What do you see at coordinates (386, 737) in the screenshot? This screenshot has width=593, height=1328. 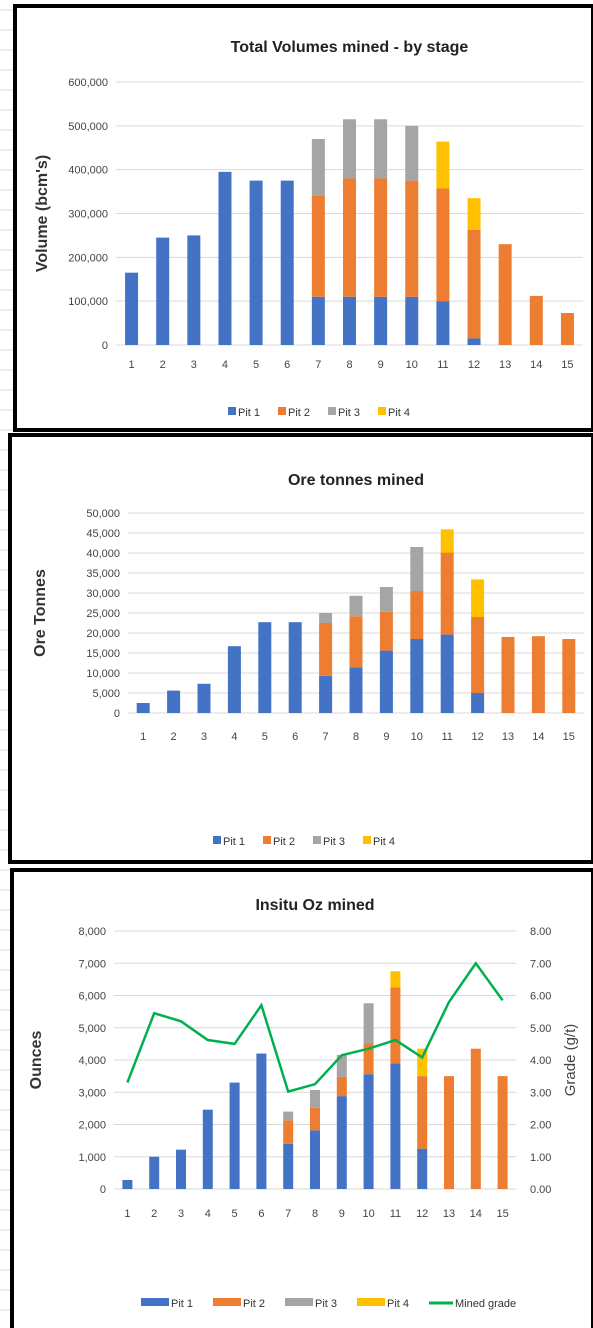 I see `x-tick-label: 9` at bounding box center [386, 737].